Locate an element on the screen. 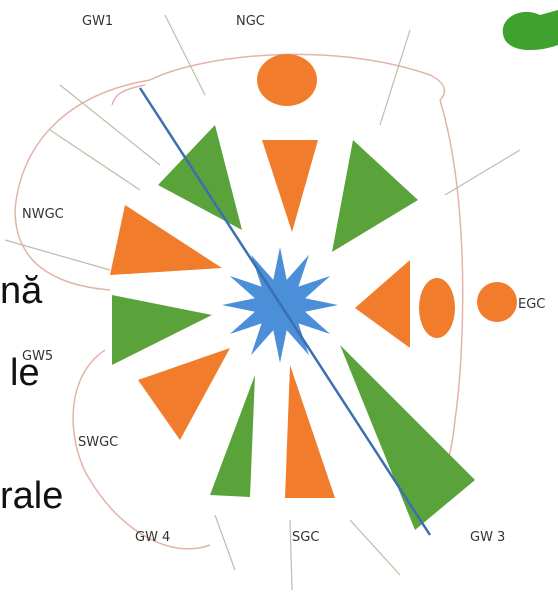 This screenshot has width=558, height=599. label: SGC is located at coordinates (305, 537).